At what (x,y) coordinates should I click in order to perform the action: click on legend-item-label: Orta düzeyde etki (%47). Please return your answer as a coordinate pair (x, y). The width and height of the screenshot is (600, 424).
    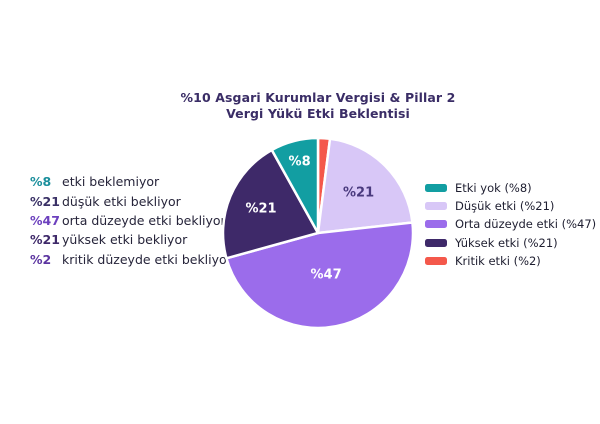
    Looking at the image, I should click on (526, 224).